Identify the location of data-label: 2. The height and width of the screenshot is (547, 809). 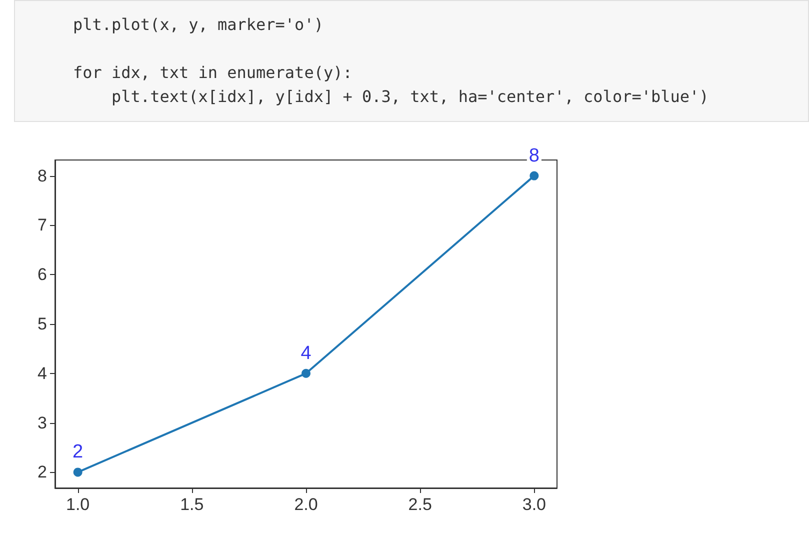
(78, 452).